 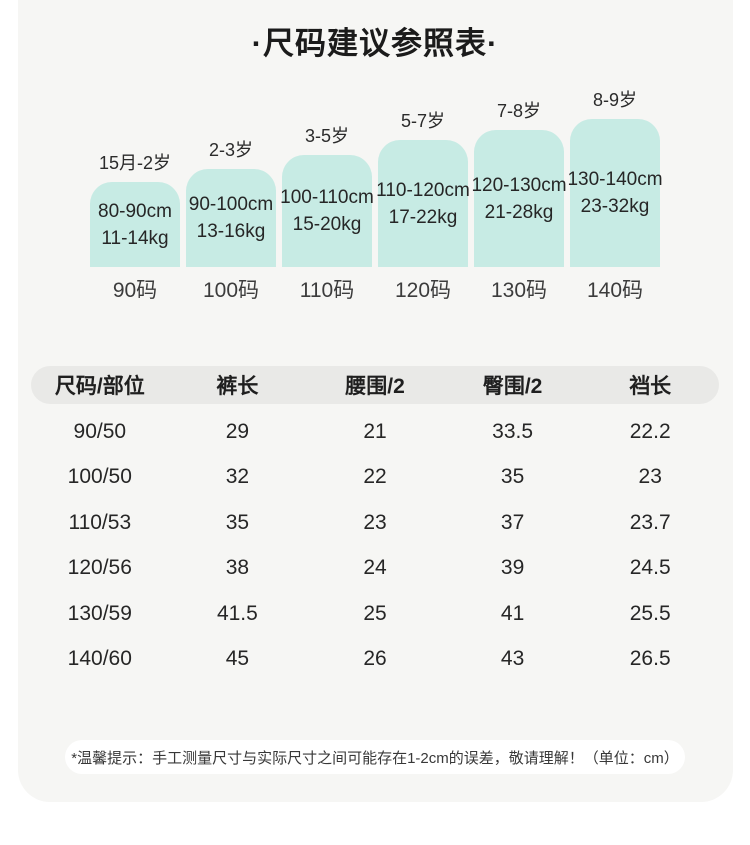 What do you see at coordinates (614, 100) in the screenshot?
I see `age-range-label: 8-9岁` at bounding box center [614, 100].